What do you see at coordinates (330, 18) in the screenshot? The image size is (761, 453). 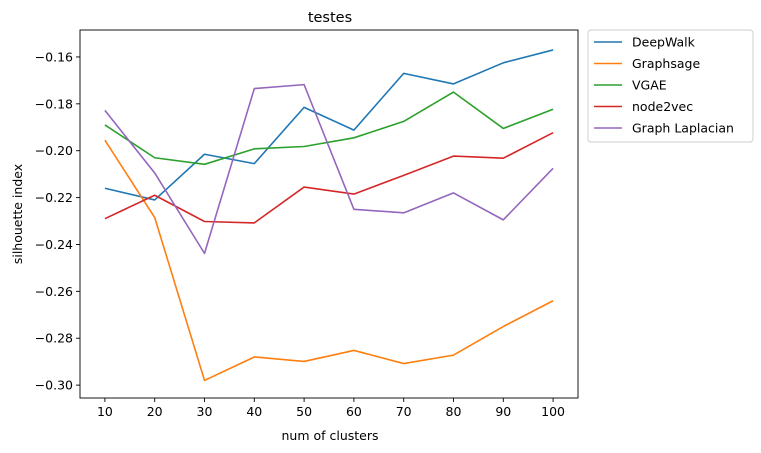 I see `chart-title: testes` at bounding box center [330, 18].